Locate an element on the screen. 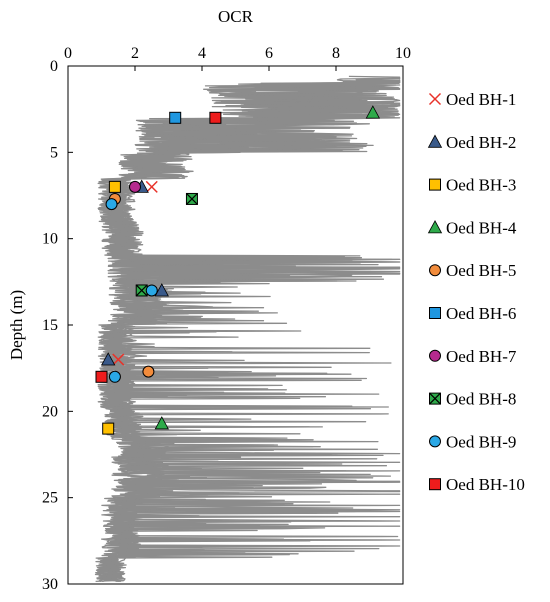 The image size is (550, 602). y-tick-label: 10 is located at coordinates (50, 239).